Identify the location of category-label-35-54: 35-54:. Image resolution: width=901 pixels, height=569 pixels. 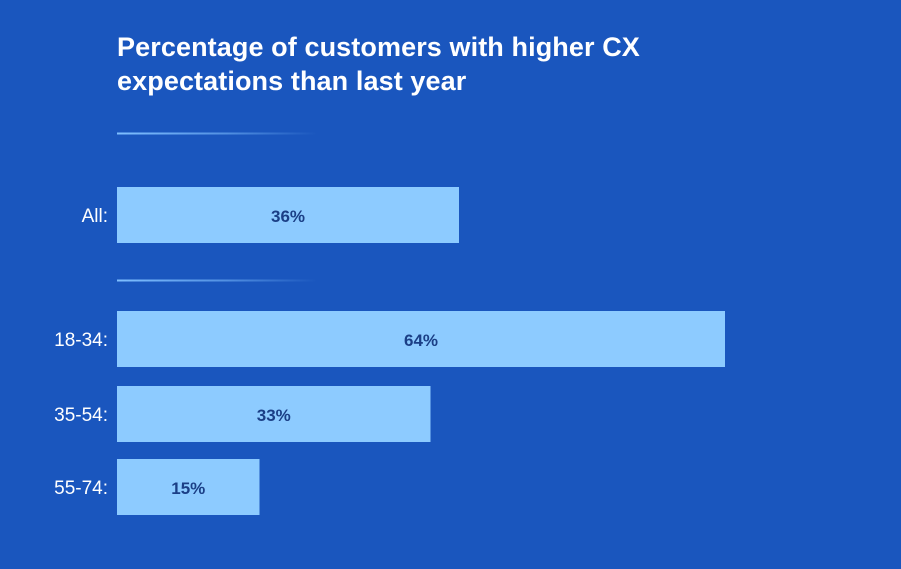
(81, 415).